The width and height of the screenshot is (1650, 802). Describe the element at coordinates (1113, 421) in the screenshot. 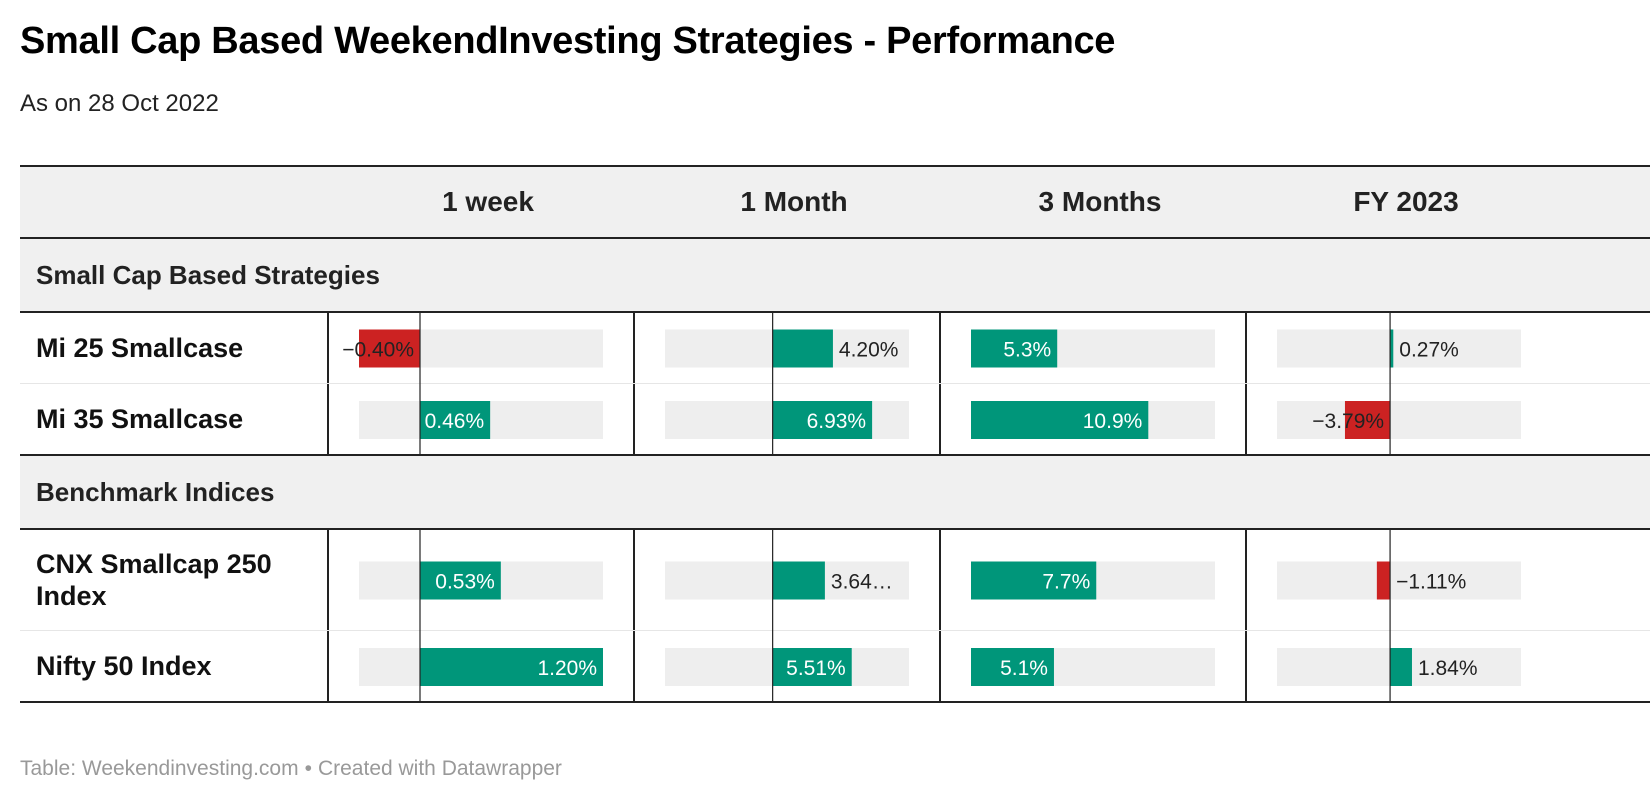

I see `value-label: 10.9%` at that location.